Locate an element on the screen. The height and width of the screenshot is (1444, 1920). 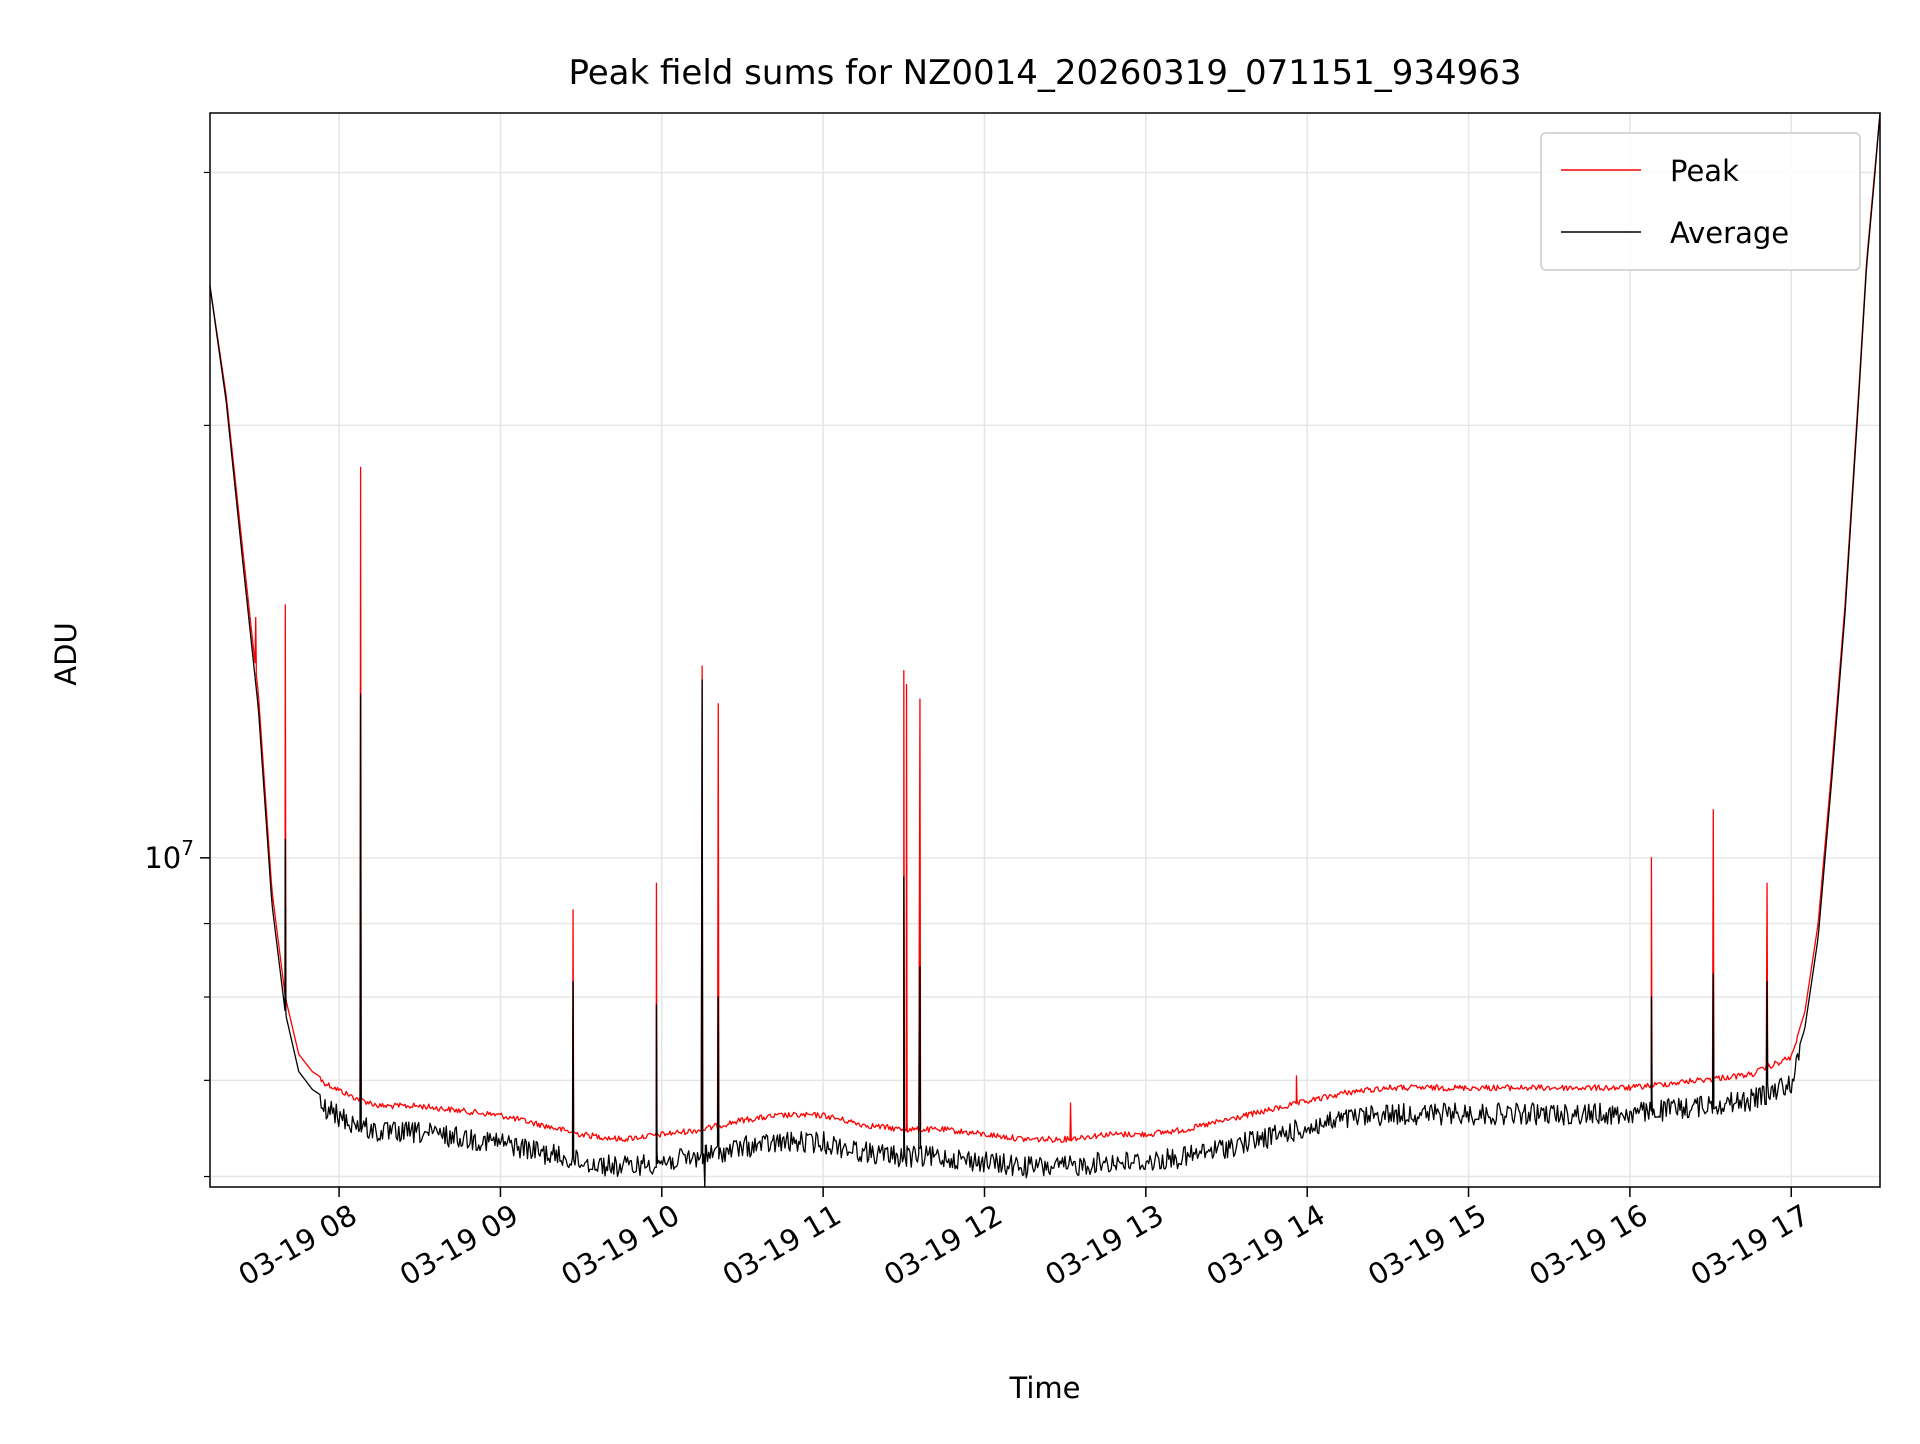
x-axis-label: Time is located at coordinates (1045, 1388).